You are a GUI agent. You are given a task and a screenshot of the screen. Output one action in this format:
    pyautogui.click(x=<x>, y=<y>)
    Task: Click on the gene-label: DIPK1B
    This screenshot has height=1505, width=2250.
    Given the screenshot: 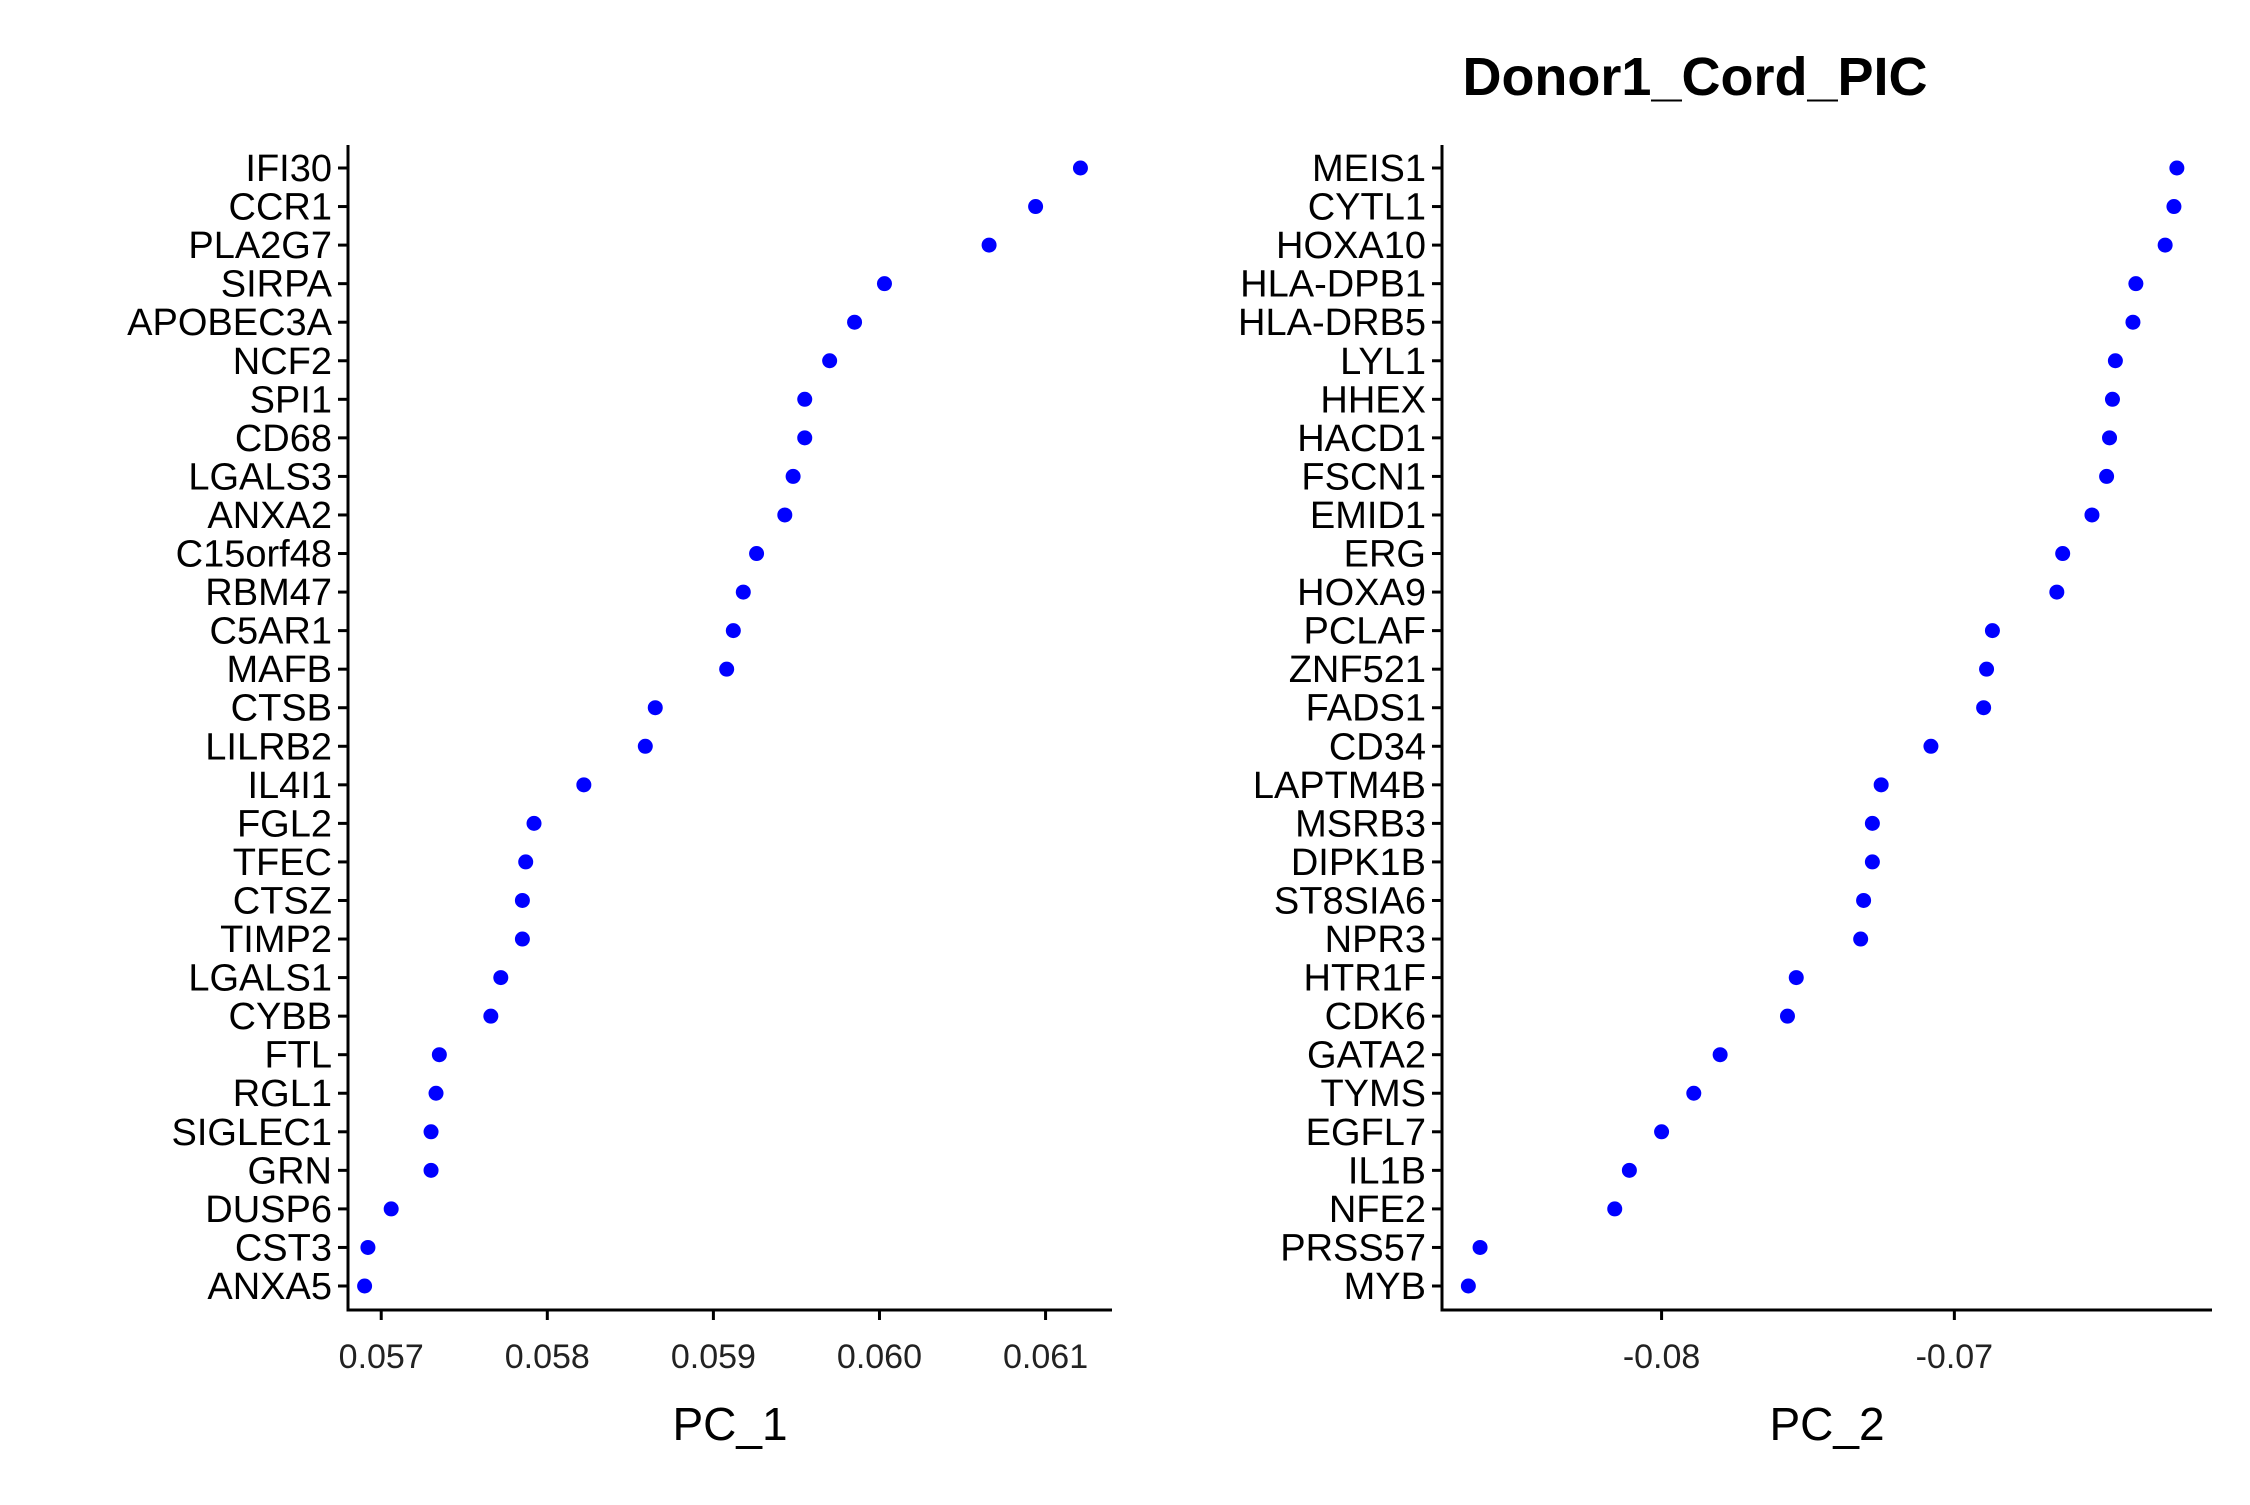 What is the action you would take?
    pyautogui.click(x=1358, y=863)
    